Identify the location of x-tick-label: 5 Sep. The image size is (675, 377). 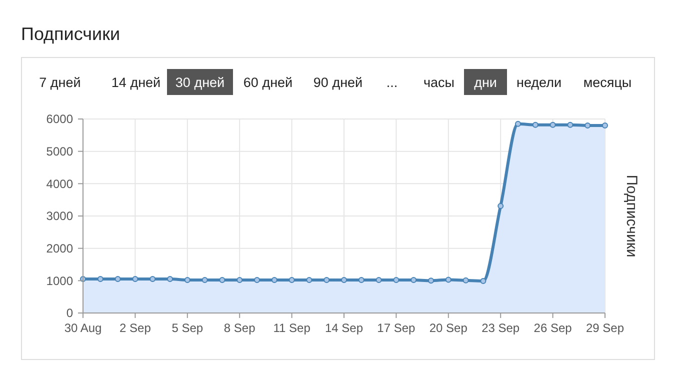
(188, 328).